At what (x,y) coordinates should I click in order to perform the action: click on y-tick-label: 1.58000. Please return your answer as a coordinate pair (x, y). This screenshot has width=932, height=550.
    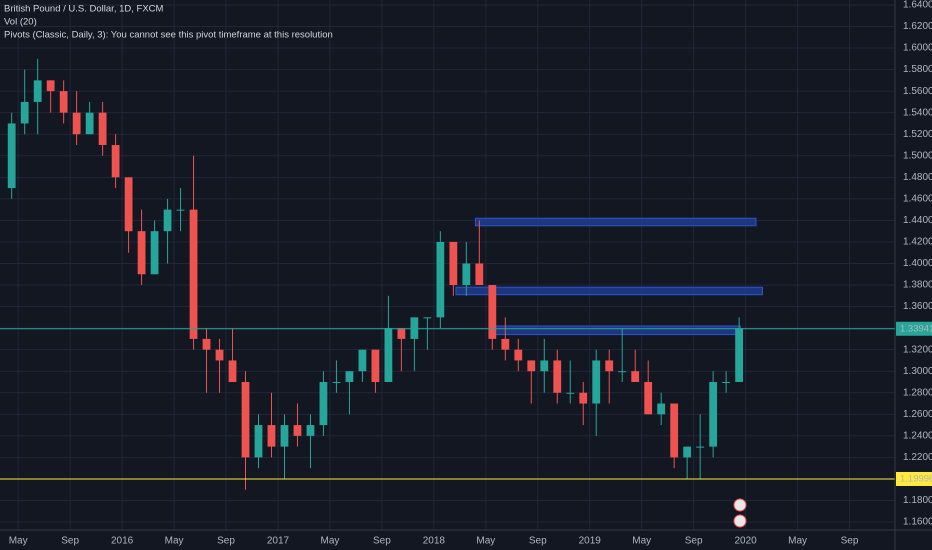
    Looking at the image, I should click on (917, 69).